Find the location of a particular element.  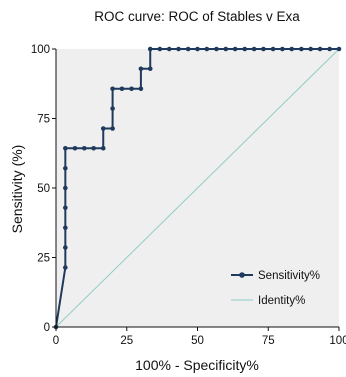

legend-sensitivity-label: Sensitivity% is located at coordinates (289, 276).